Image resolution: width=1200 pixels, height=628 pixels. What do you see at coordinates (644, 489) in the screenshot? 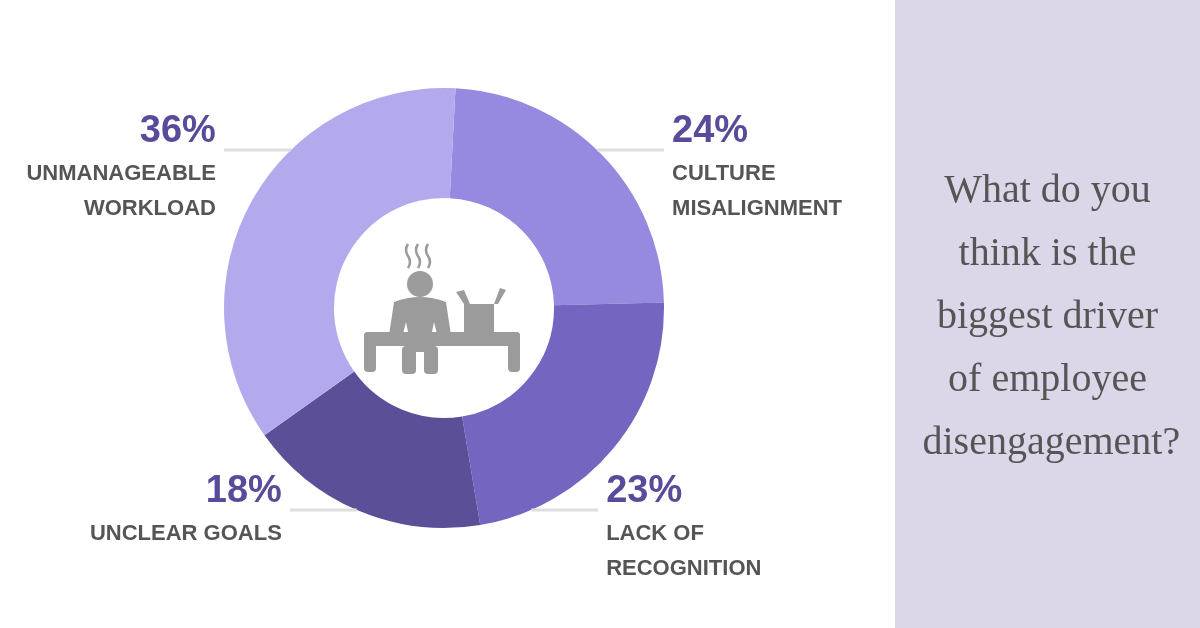
I see `data-label: 23%` at bounding box center [644, 489].